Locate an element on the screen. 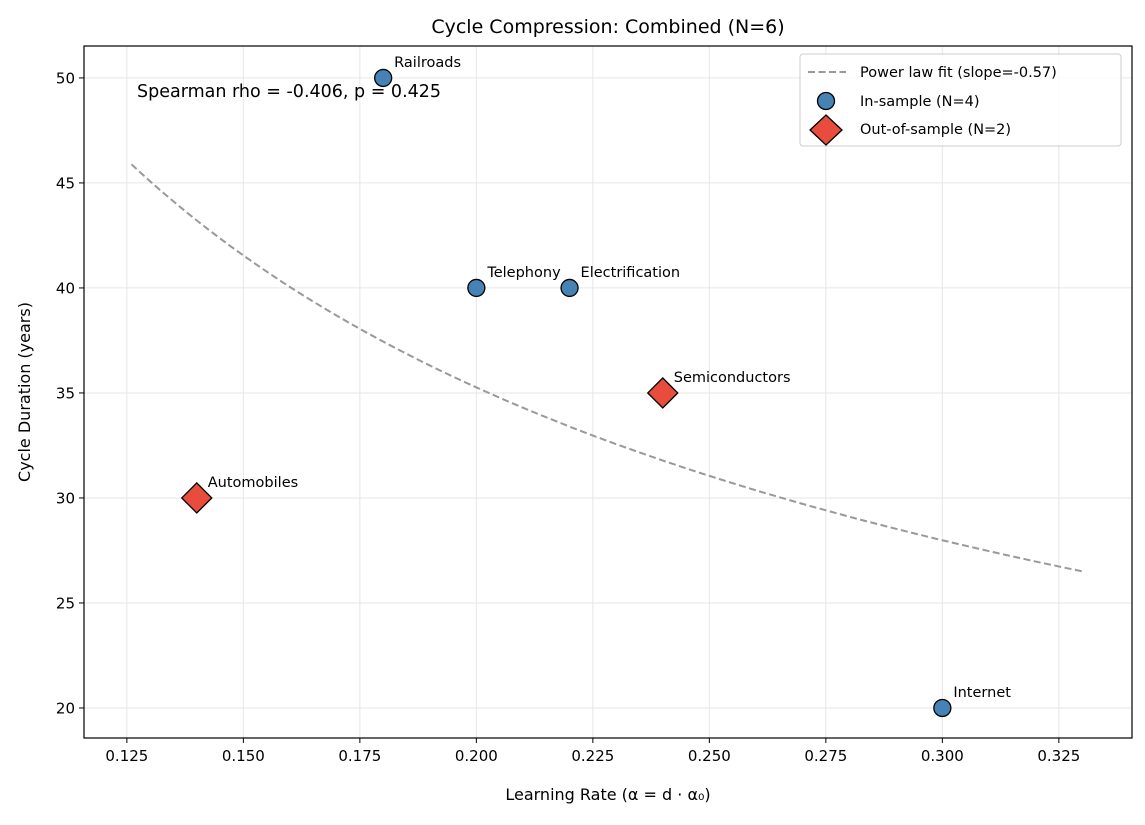 This screenshot has width=1145, height=825. point-label-telephony: Telephony is located at coordinates (523, 273).